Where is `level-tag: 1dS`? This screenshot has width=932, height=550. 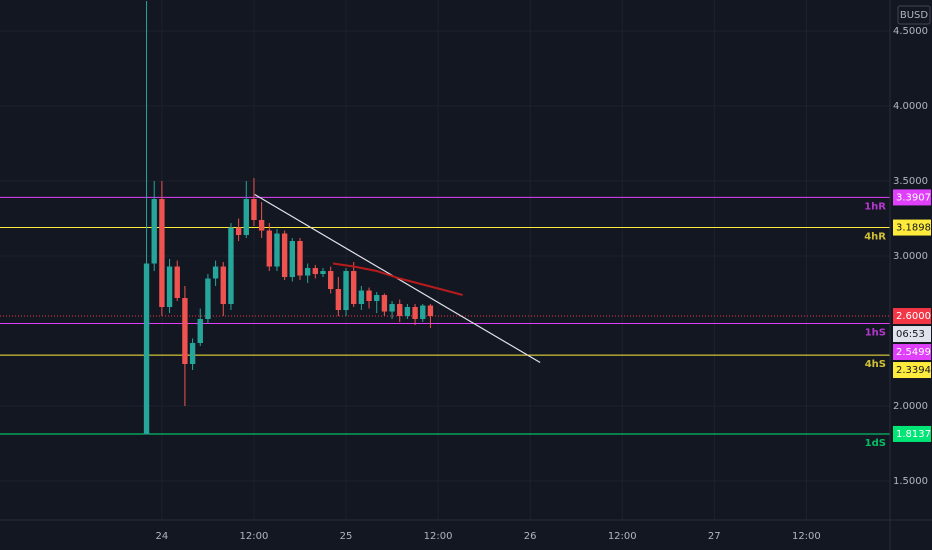
level-tag: 1dS is located at coordinates (875, 443).